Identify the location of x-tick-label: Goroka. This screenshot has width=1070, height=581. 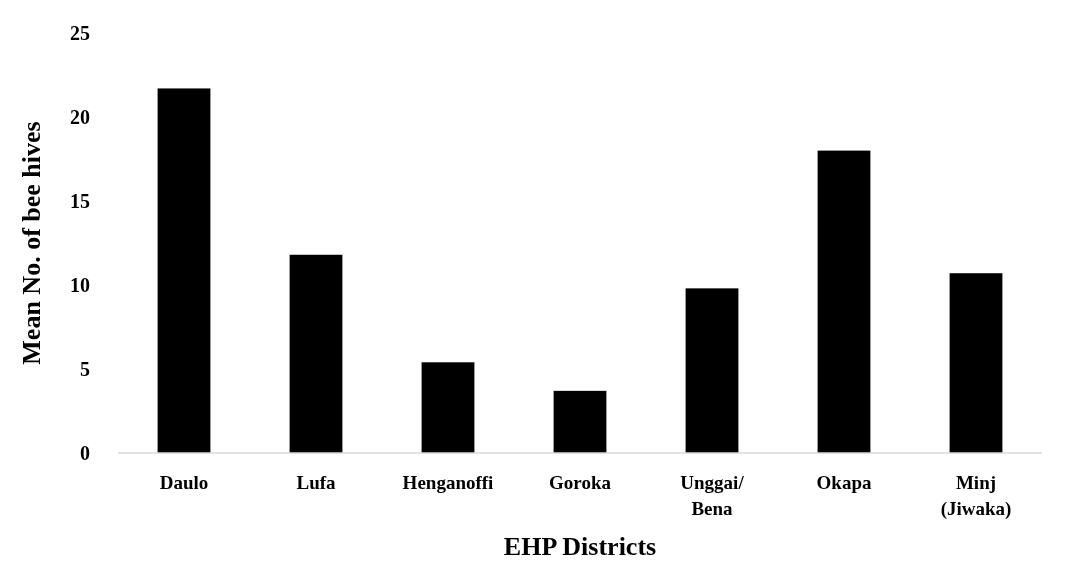
(580, 482).